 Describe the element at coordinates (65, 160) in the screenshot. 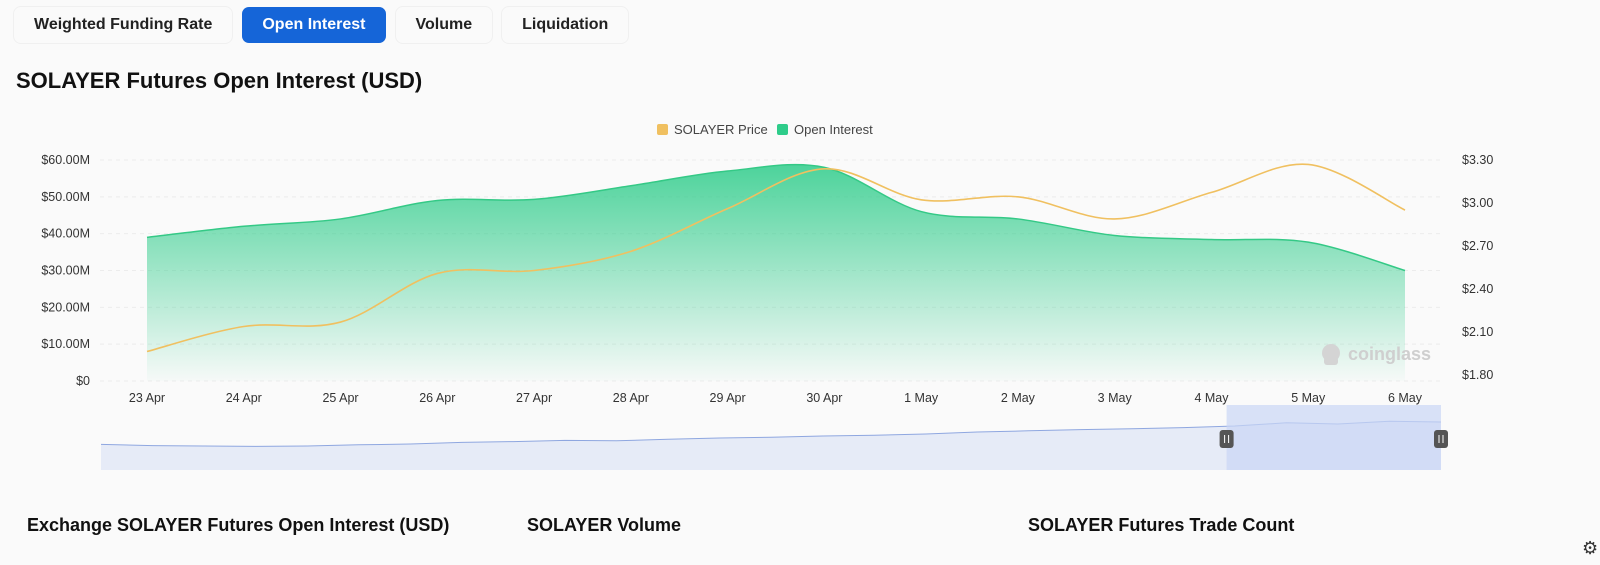

I see `y-left-tick-label: $60.00M` at that location.